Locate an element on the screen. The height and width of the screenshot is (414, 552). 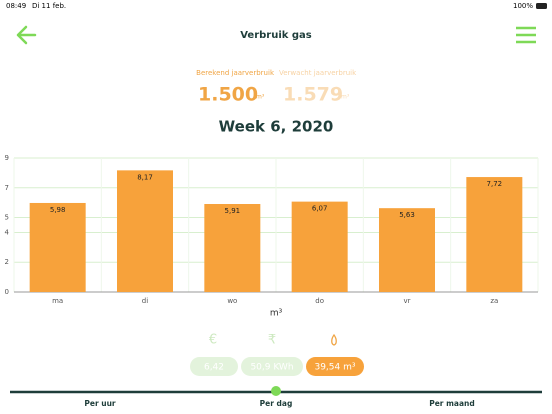
x-tick-label: vr is located at coordinates (406, 301).